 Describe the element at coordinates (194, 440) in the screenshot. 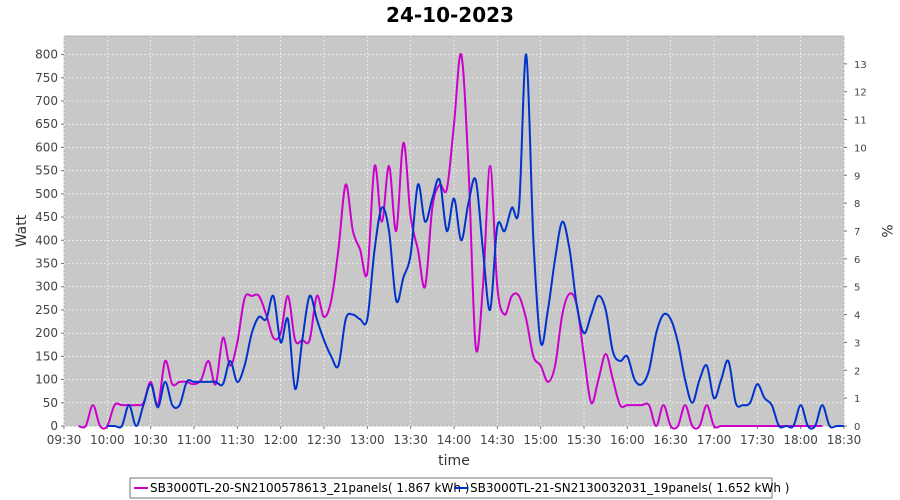

I see `x-tick-label: 11:00` at that location.